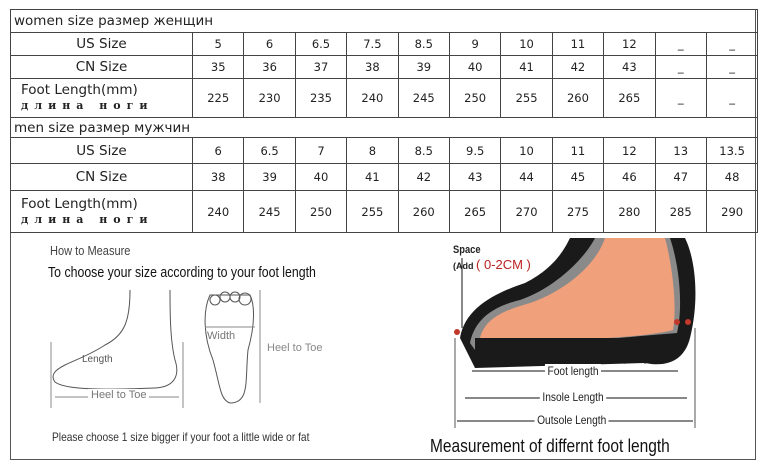 The image size is (767, 471). What do you see at coordinates (384, 21) in the screenshot?
I see `women-title: women size размер женщин` at bounding box center [384, 21].